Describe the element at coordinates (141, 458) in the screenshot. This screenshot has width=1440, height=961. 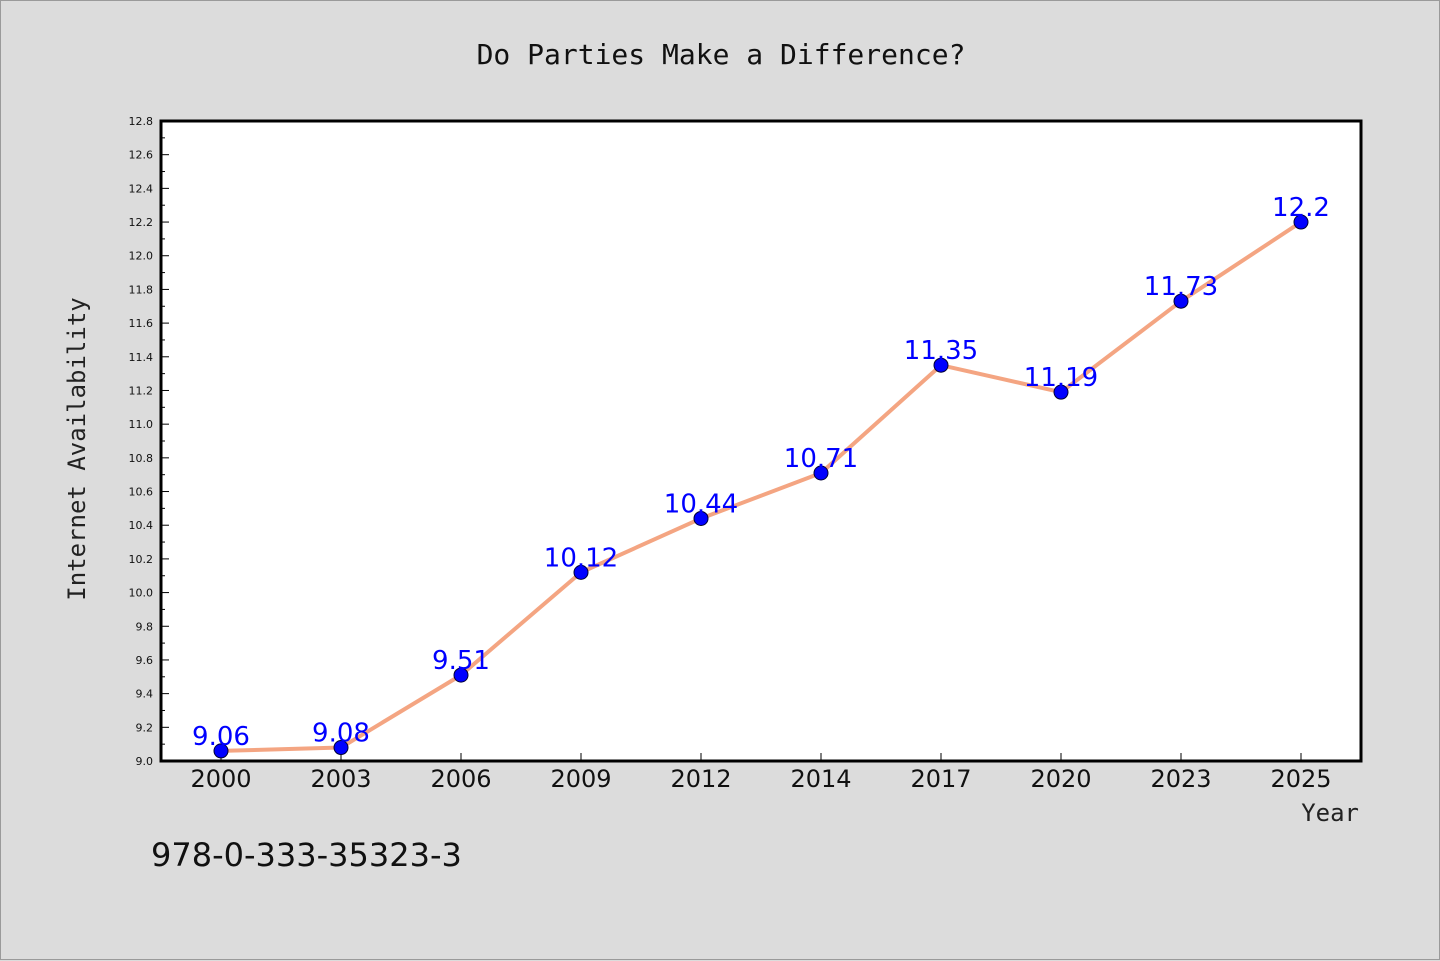
I see `y-tick-label: 10.8` at that location.